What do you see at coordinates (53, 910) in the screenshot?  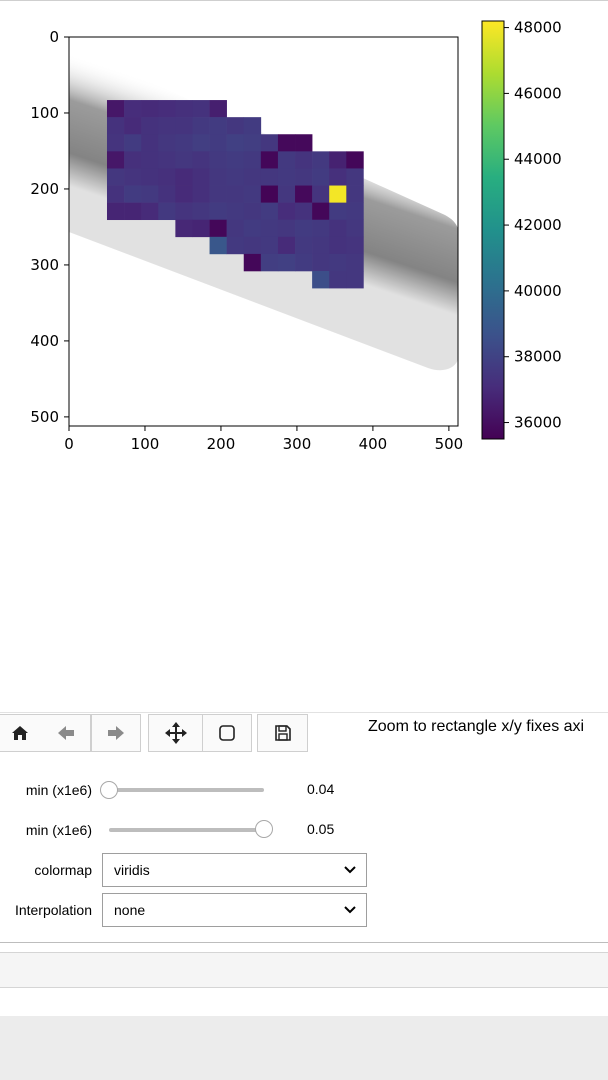 I see `interpolation-label: Interpolation` at bounding box center [53, 910].